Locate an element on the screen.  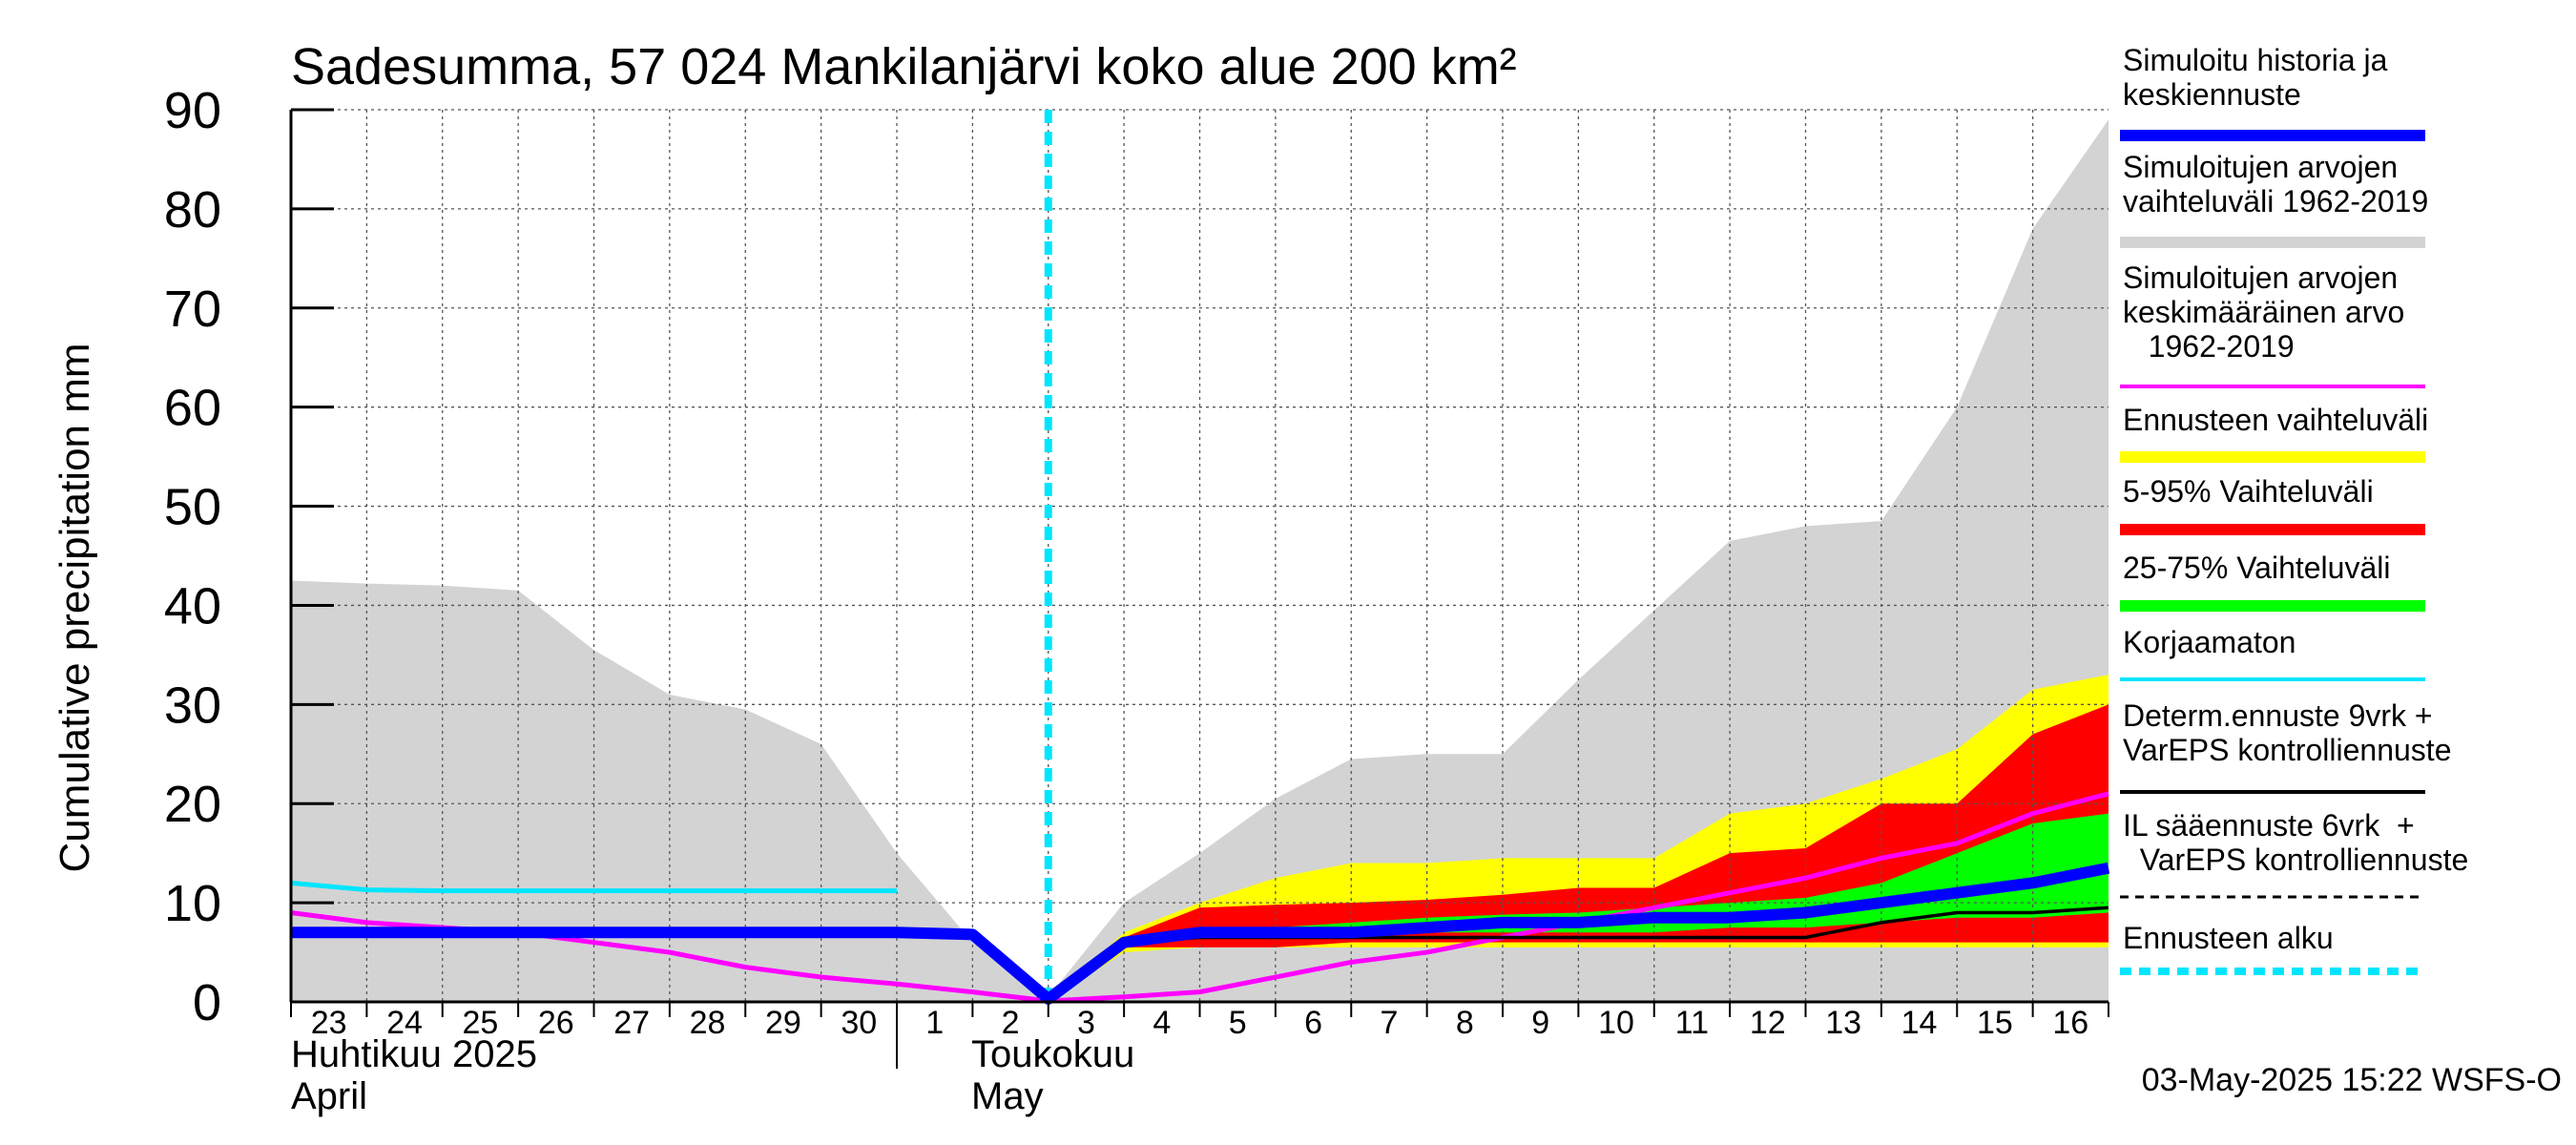
legend-text: keskimääräinen arvo is located at coordinates (2263, 312).